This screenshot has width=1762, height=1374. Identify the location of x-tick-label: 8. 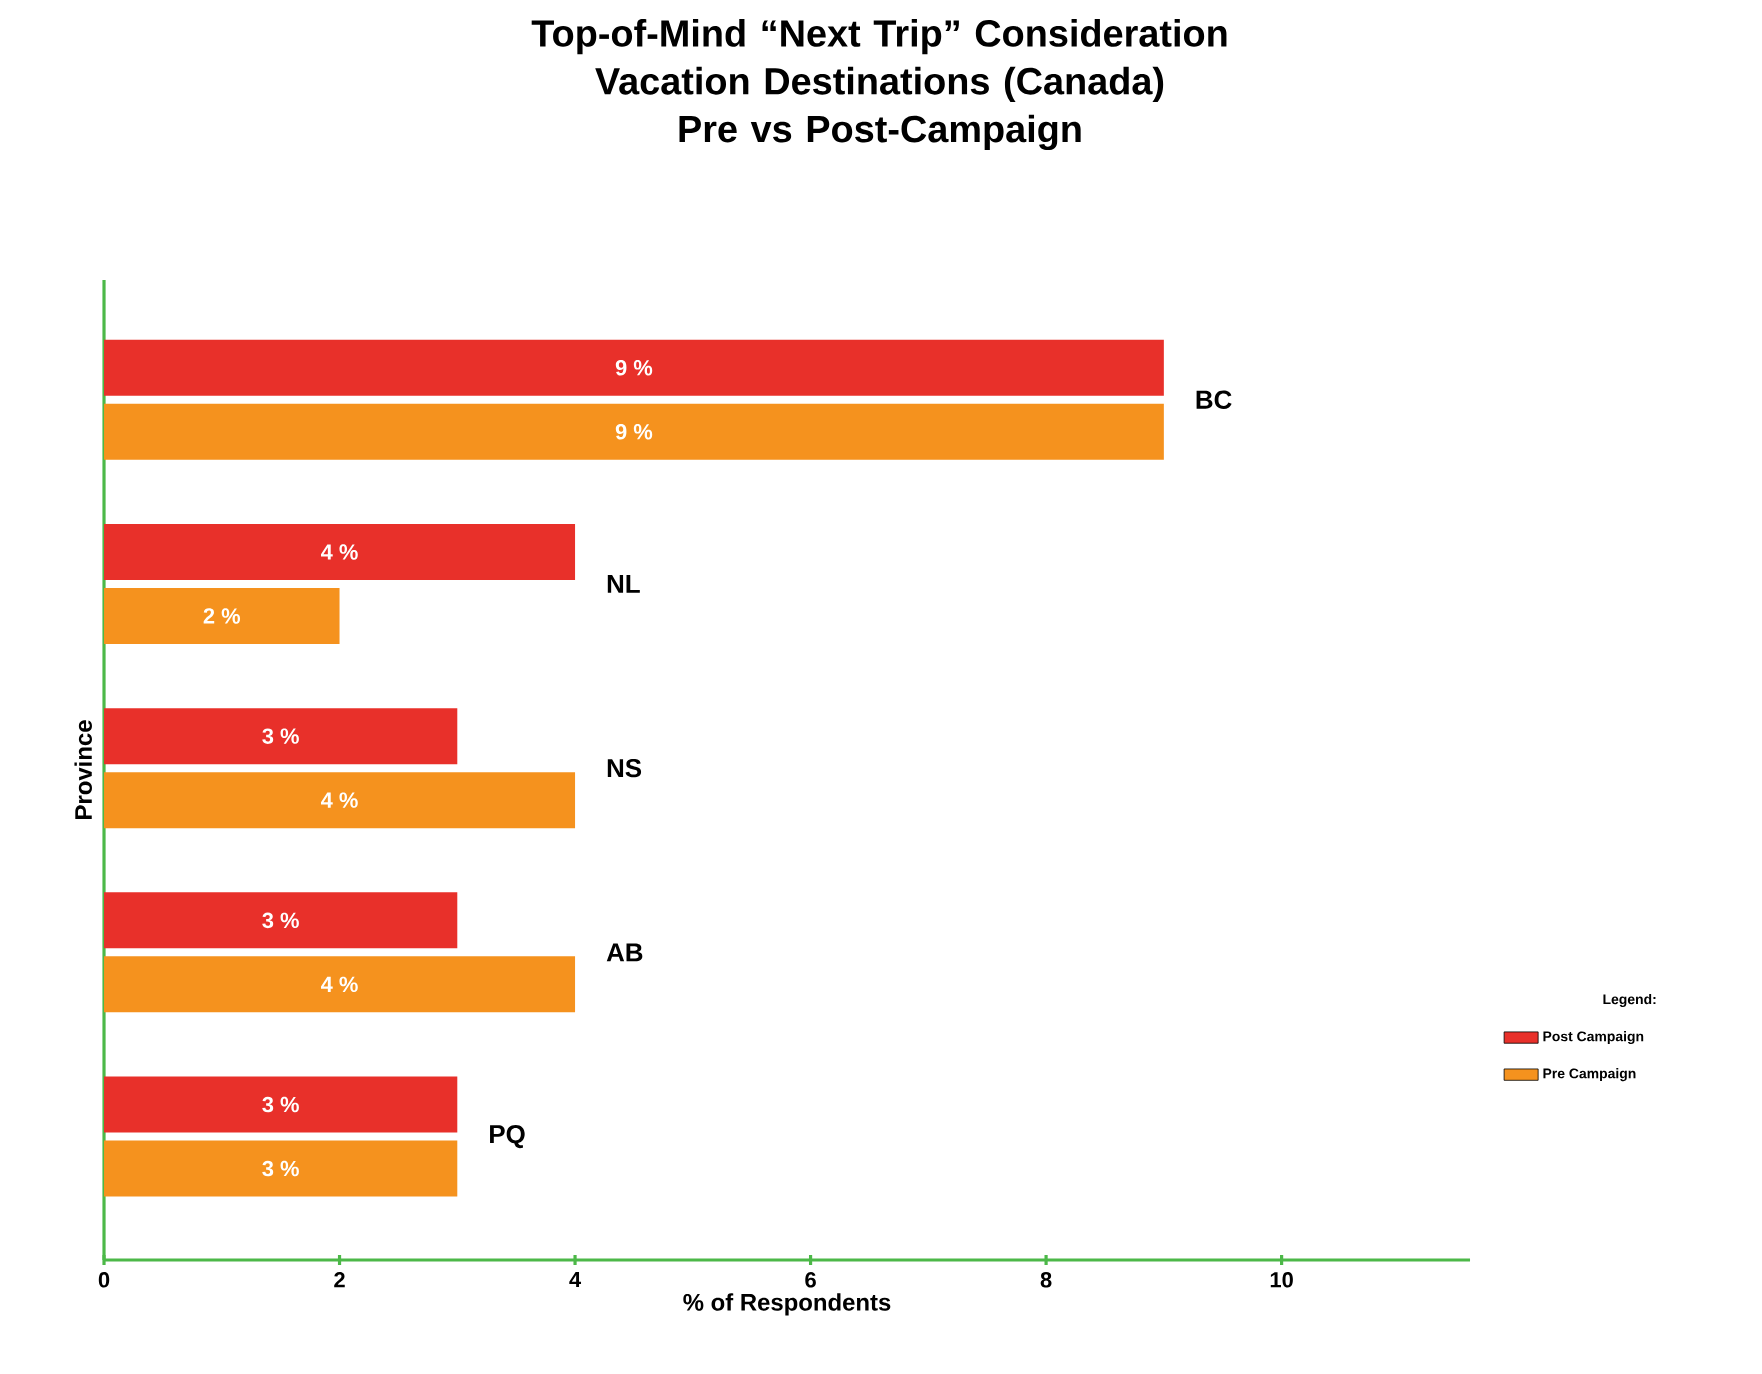
(1046, 1280).